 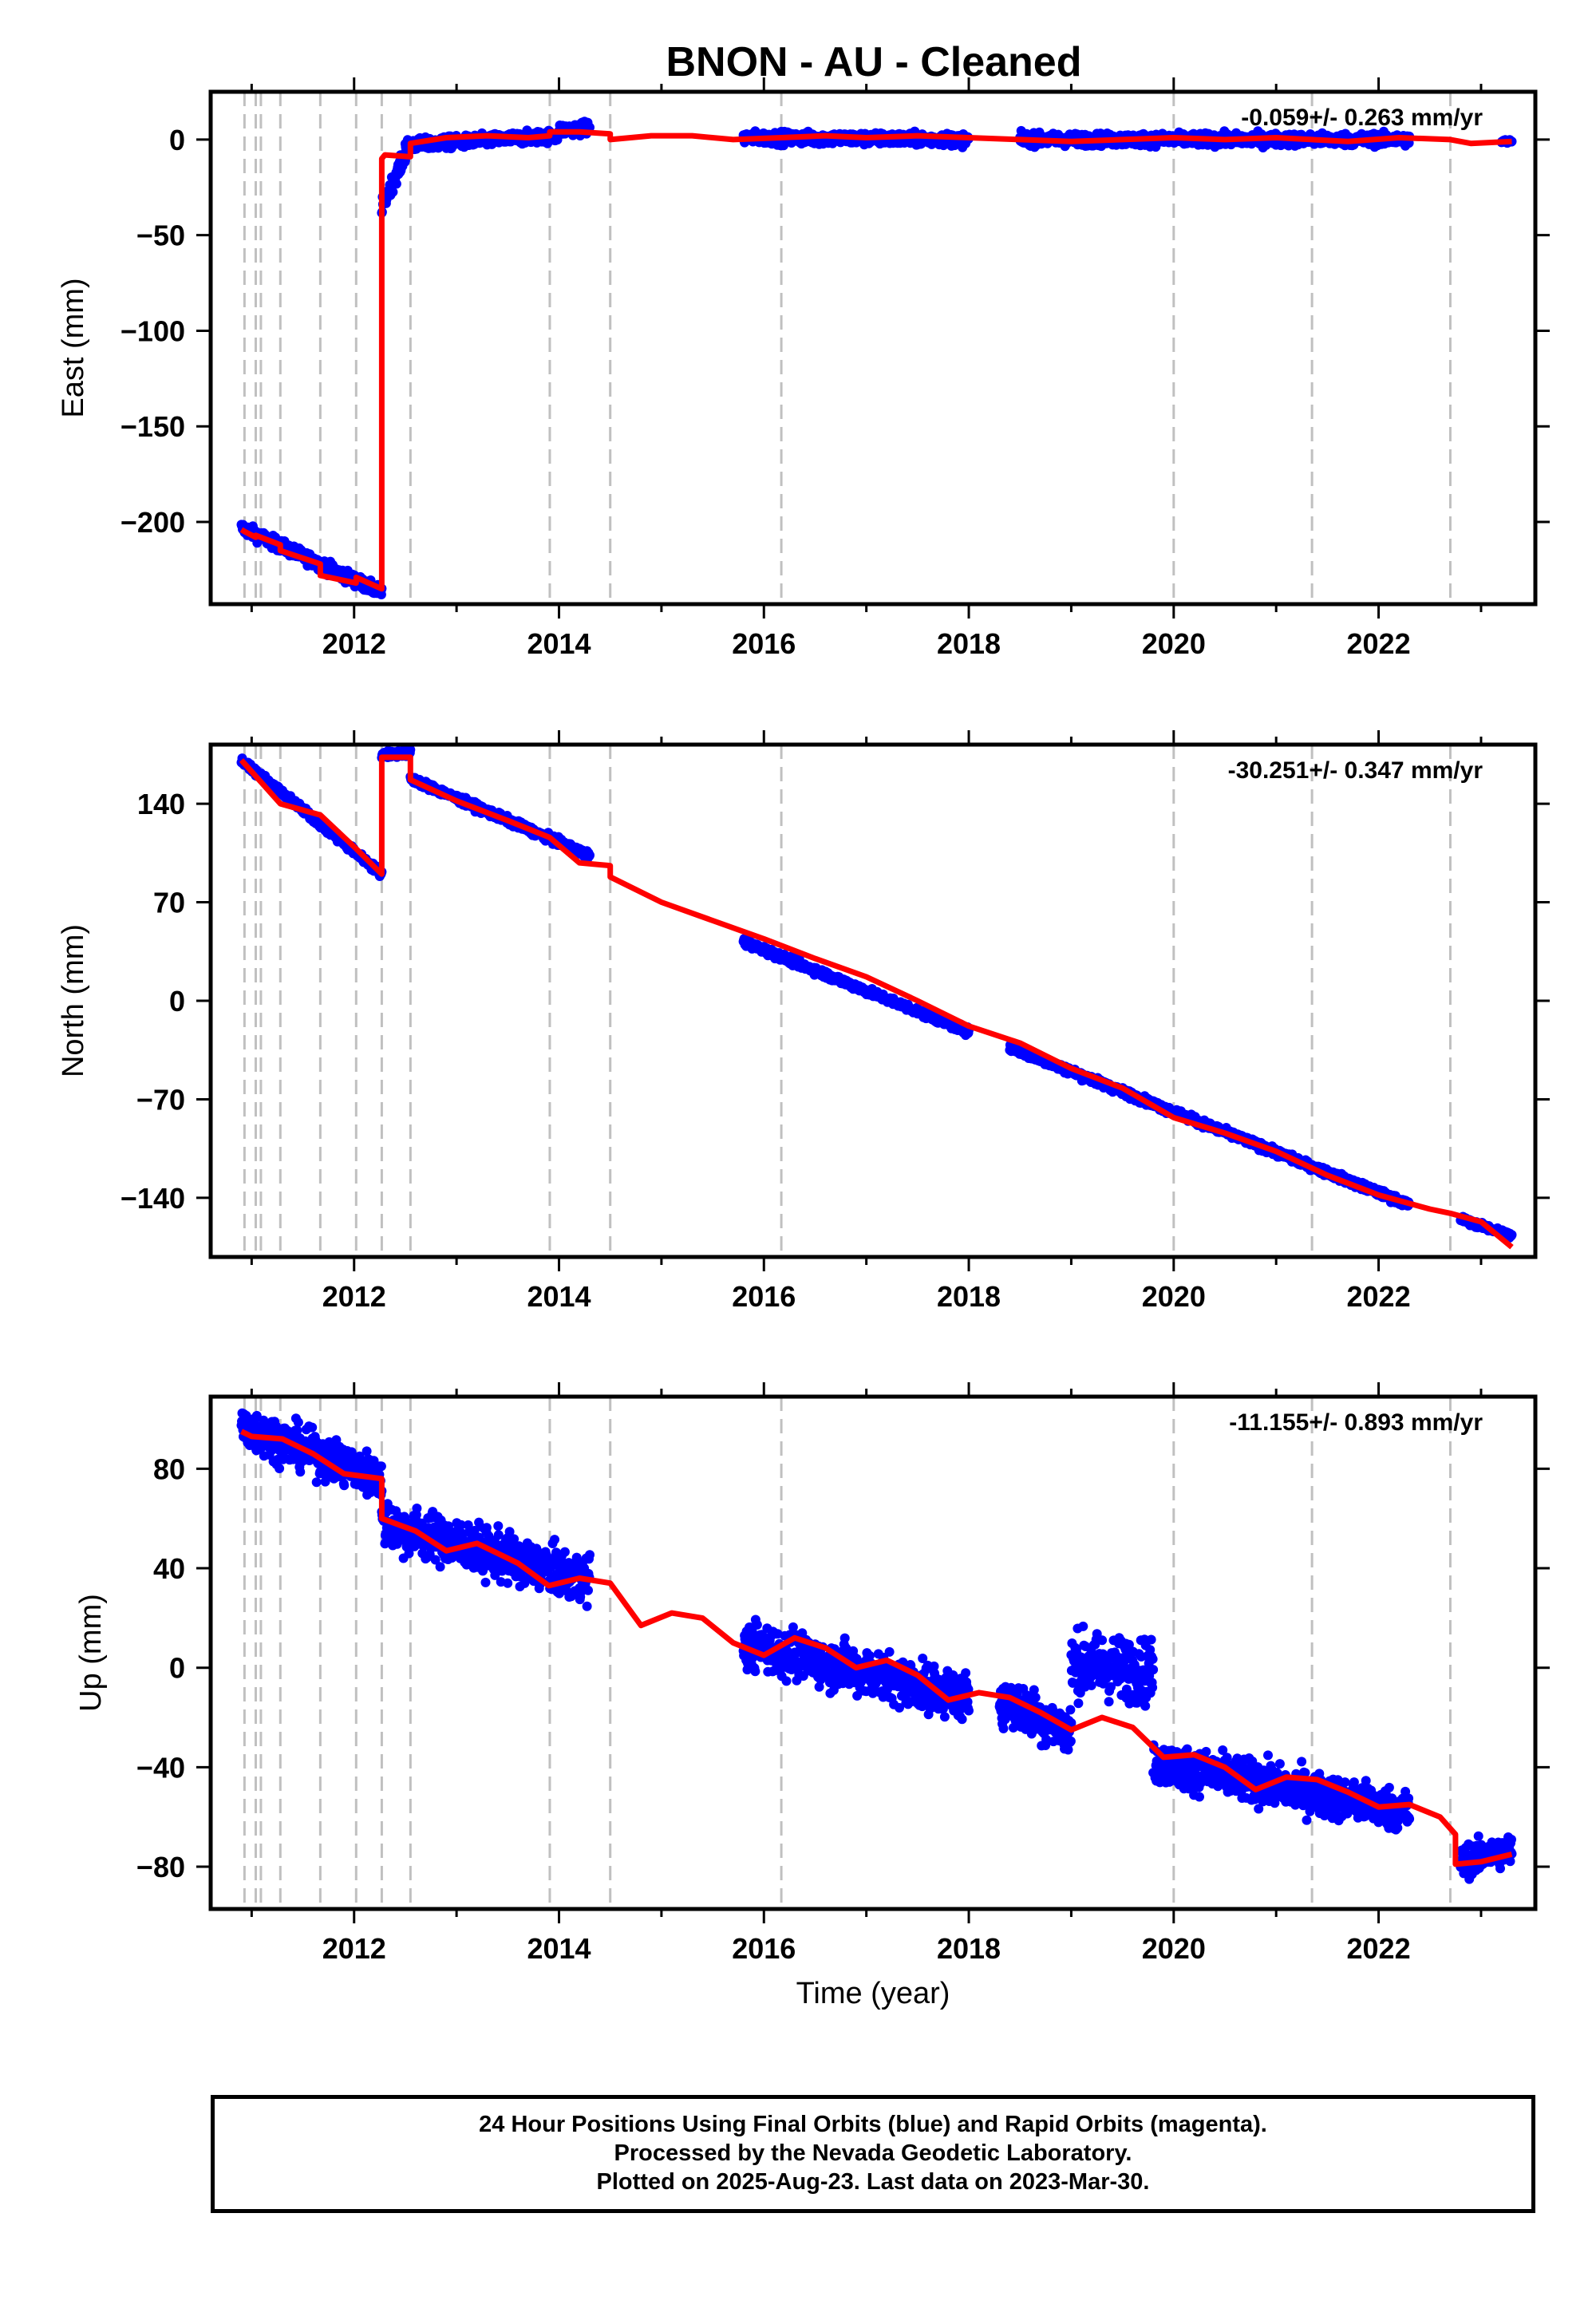 I want to click on x-tick-label: 2014, so click(x=559, y=643).